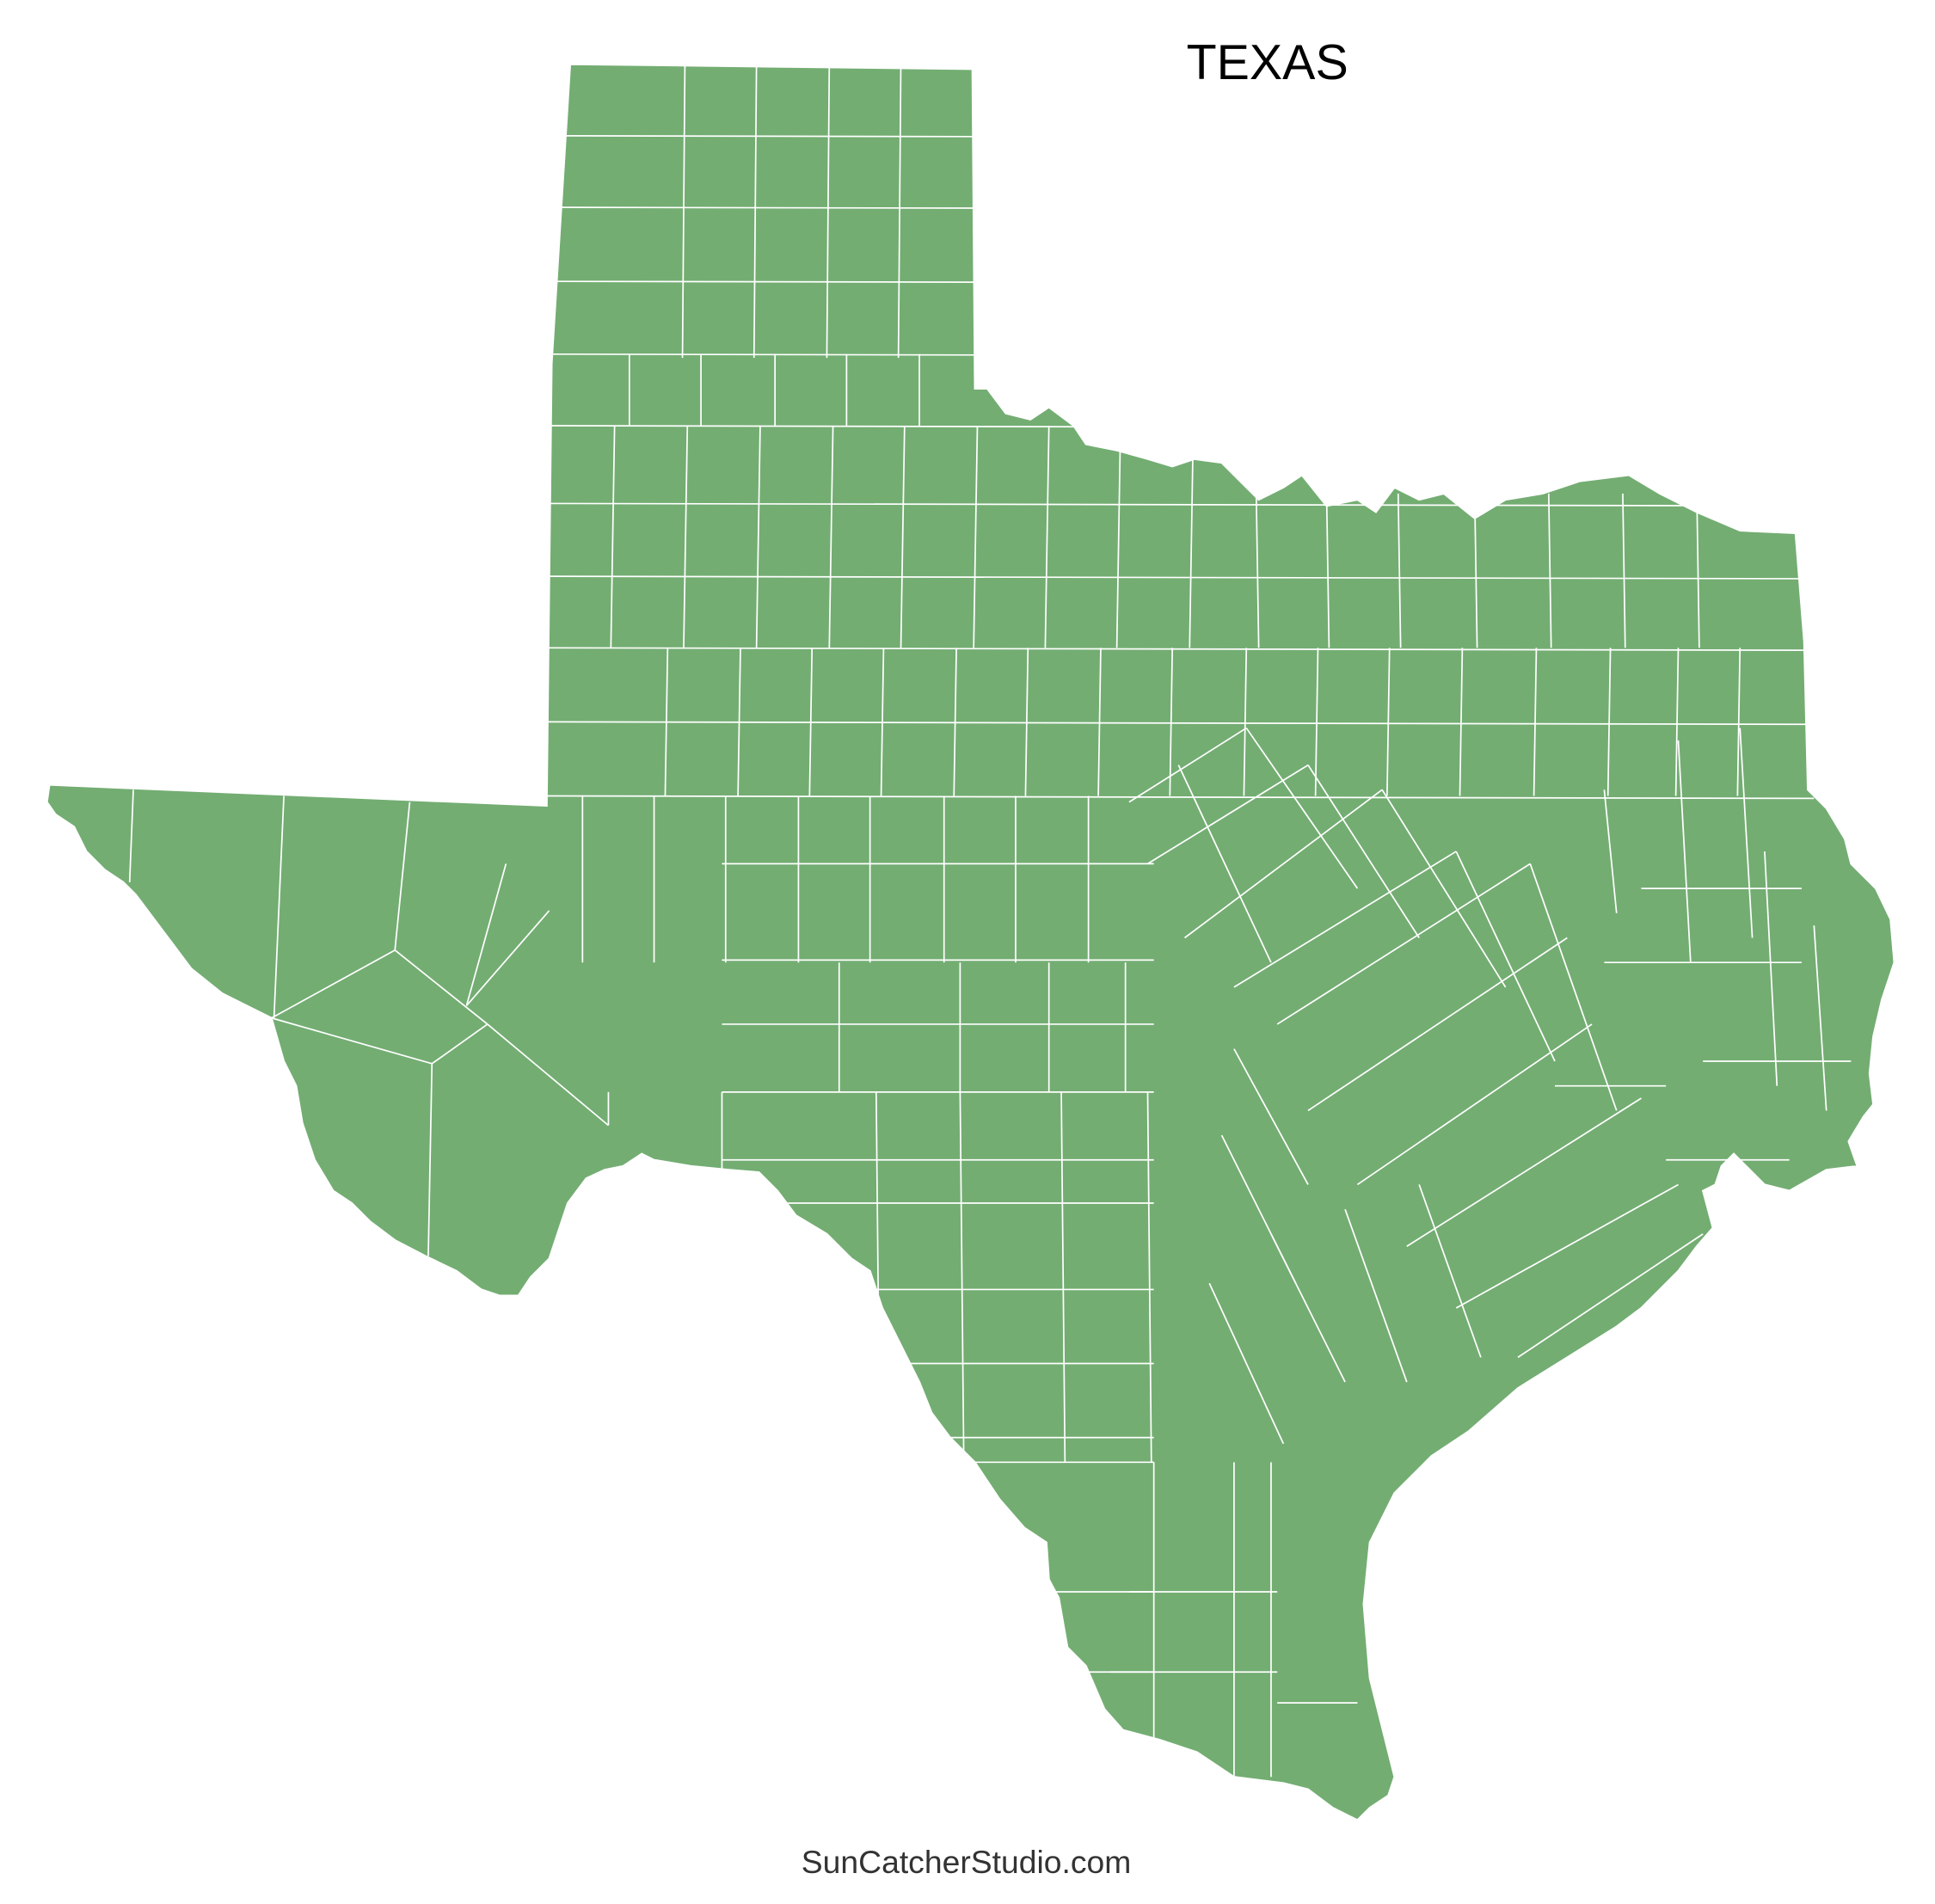  Describe the element at coordinates (1267, 63) in the screenshot. I see `map-title: TEXAS` at that location.